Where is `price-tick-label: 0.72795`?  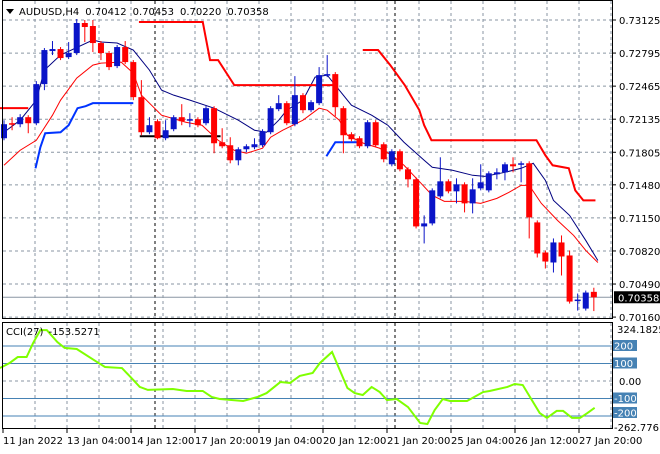
price-tick-label: 0.72795 is located at coordinates (639, 54).